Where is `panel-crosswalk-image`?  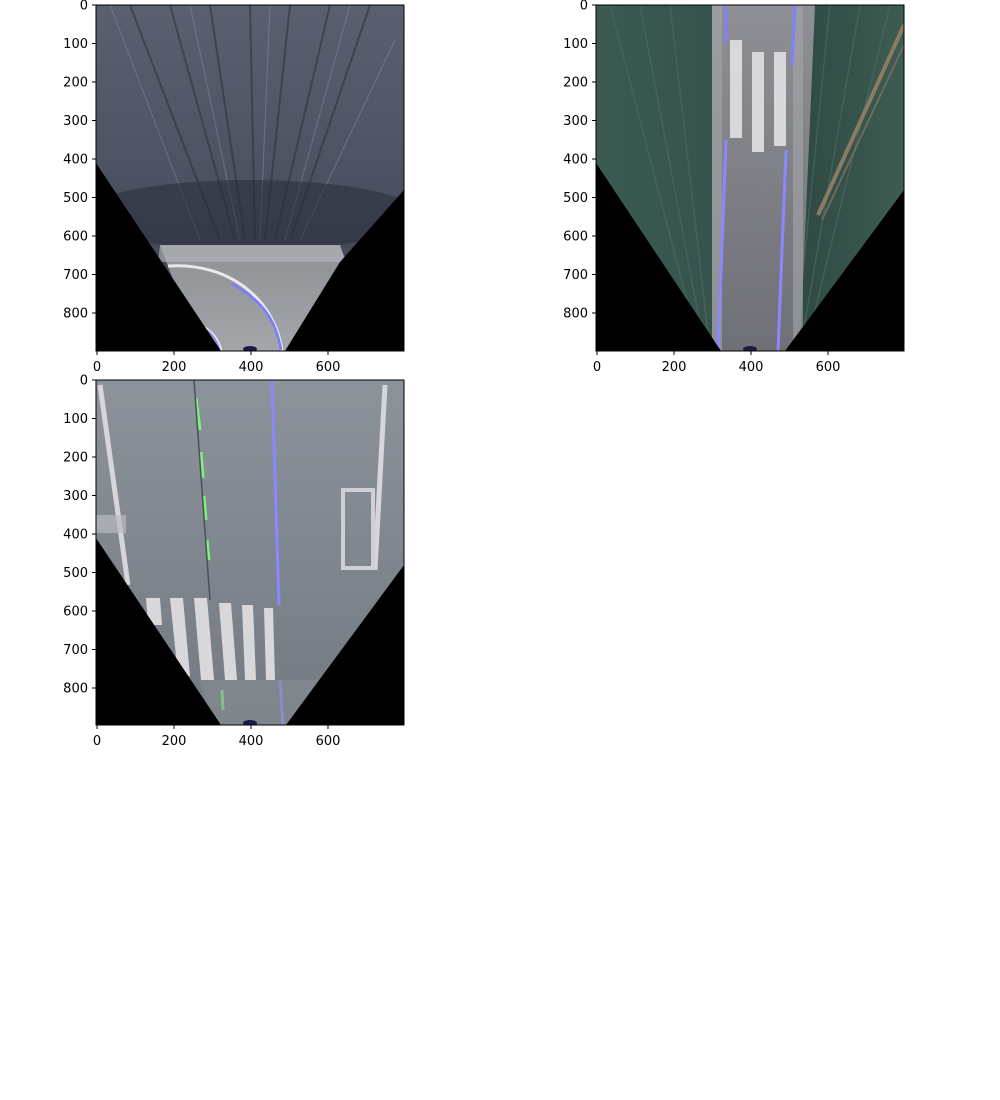
panel-crosswalk-image is located at coordinates (250, 552).